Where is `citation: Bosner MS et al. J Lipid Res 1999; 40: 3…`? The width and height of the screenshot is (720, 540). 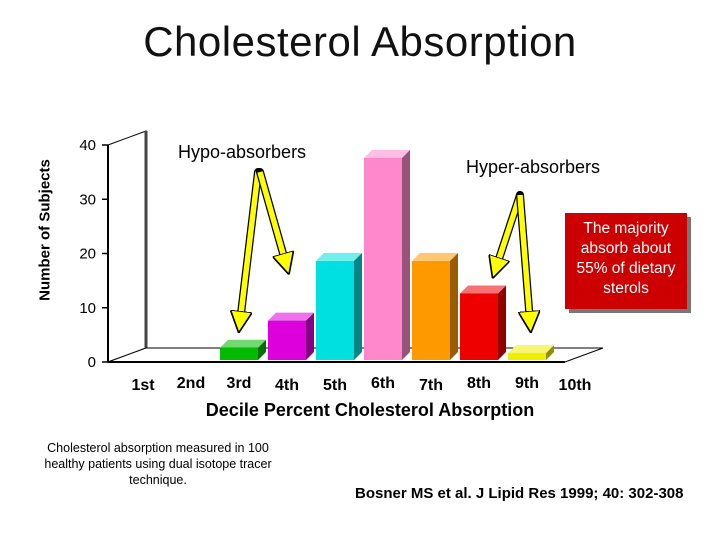
citation: Bosner MS et al. J Lipid Res 1999; 40: 3… is located at coordinates (519, 493).